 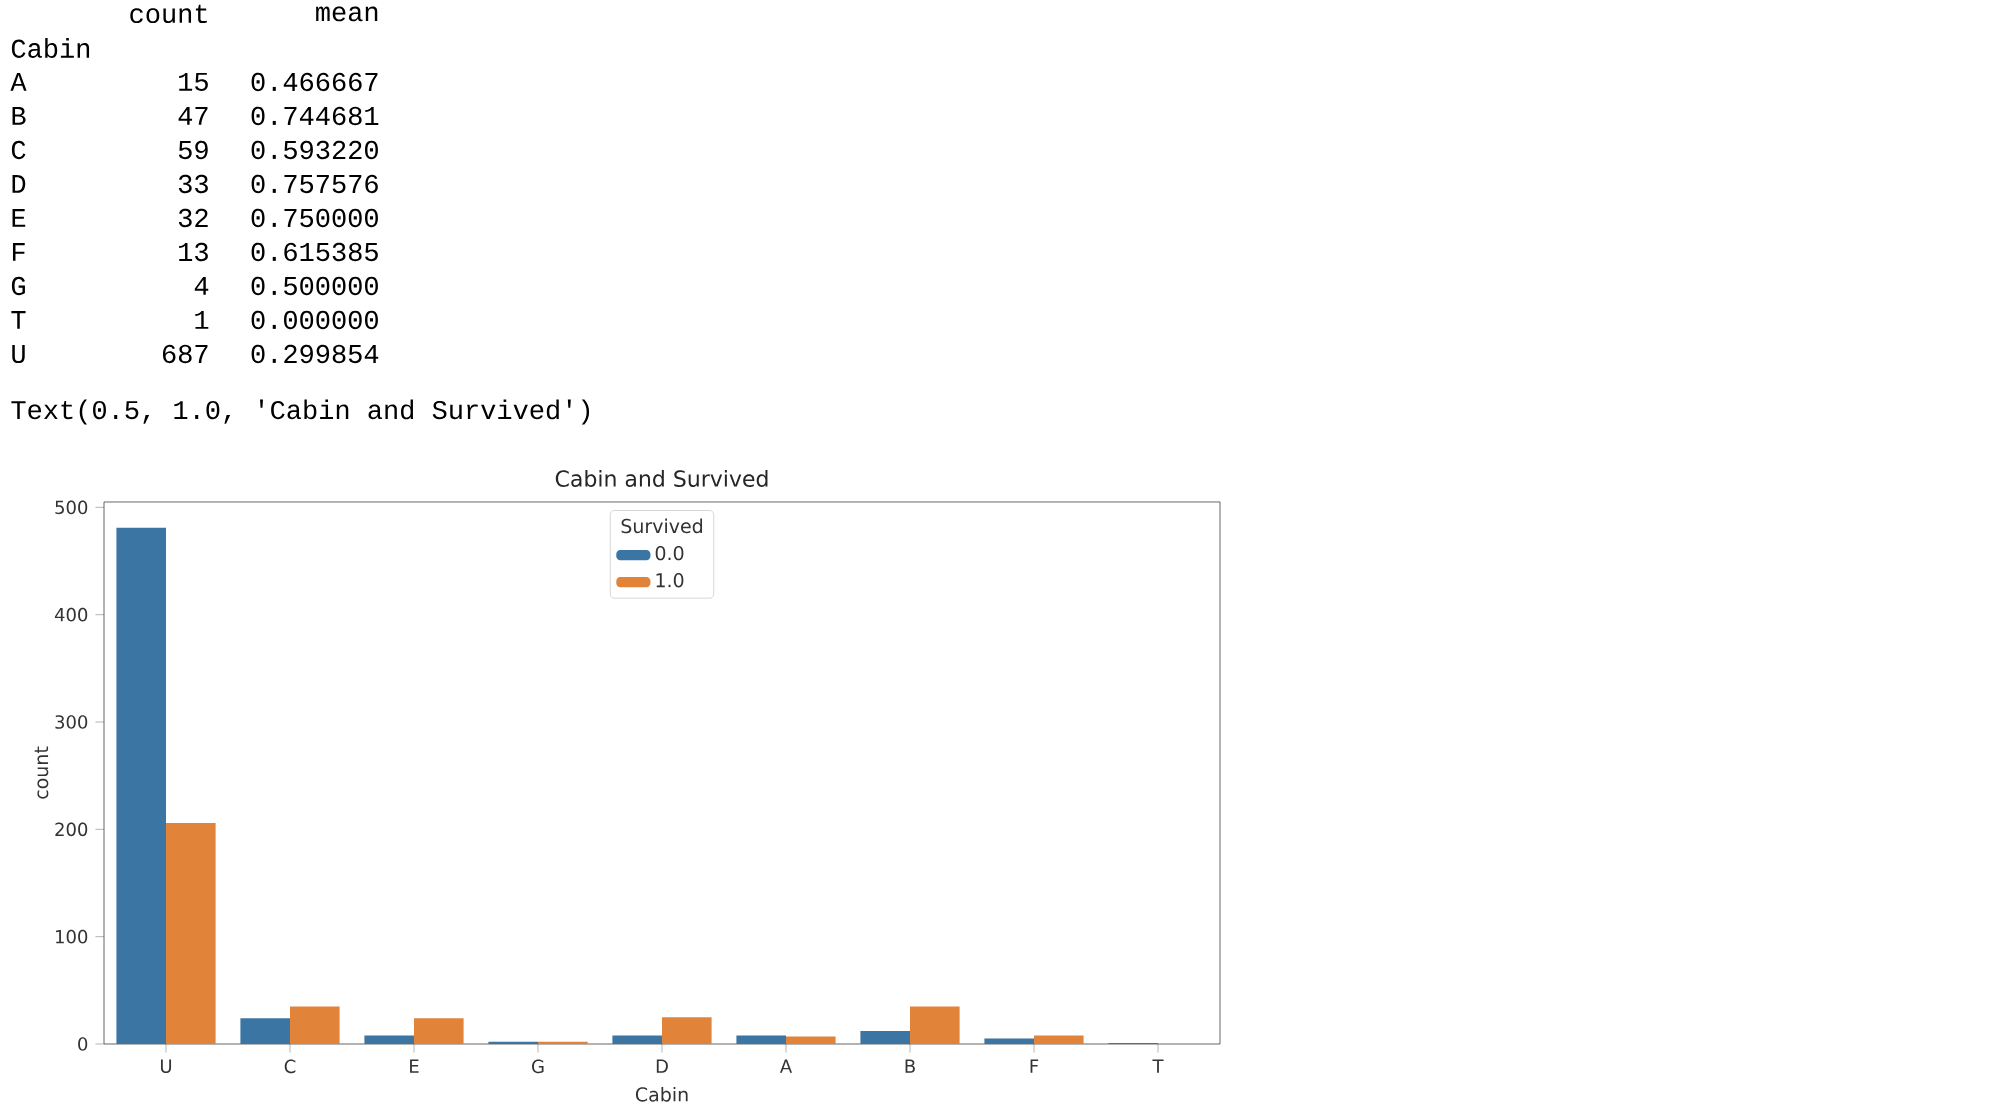 What do you see at coordinates (18, 320) in the screenshot?
I see `text: T` at bounding box center [18, 320].